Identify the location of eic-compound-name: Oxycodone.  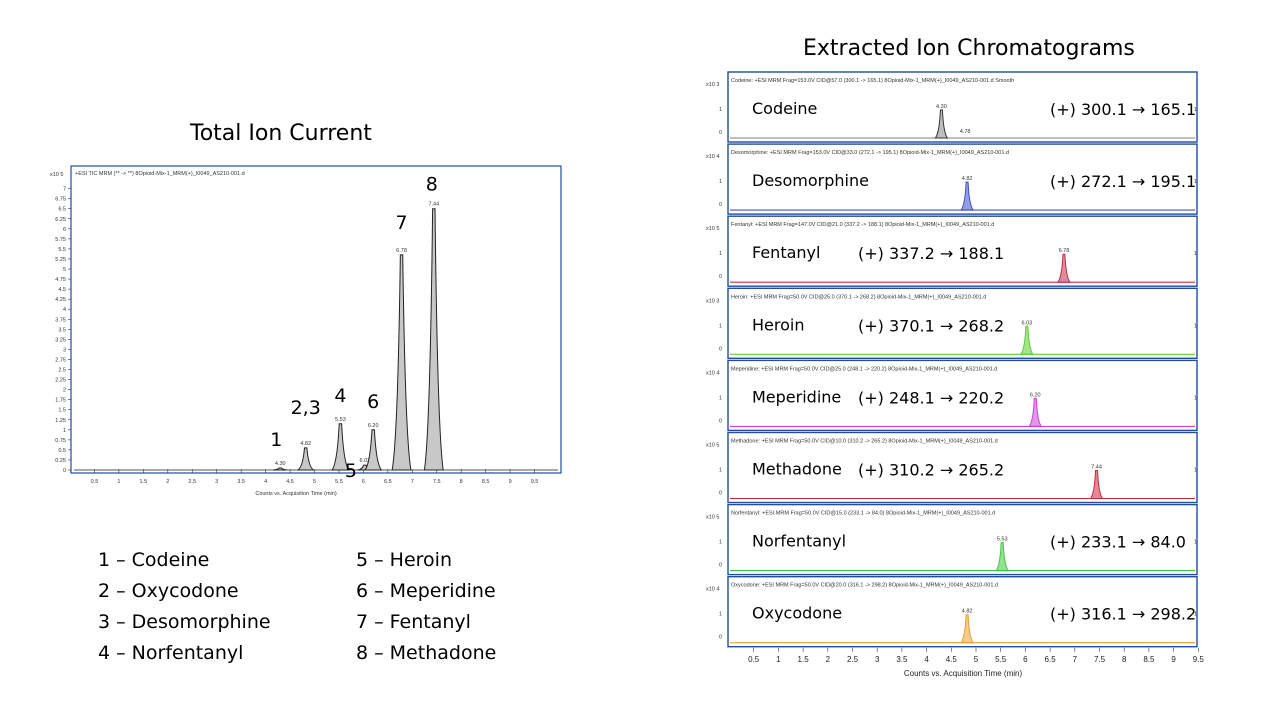
(797, 613).